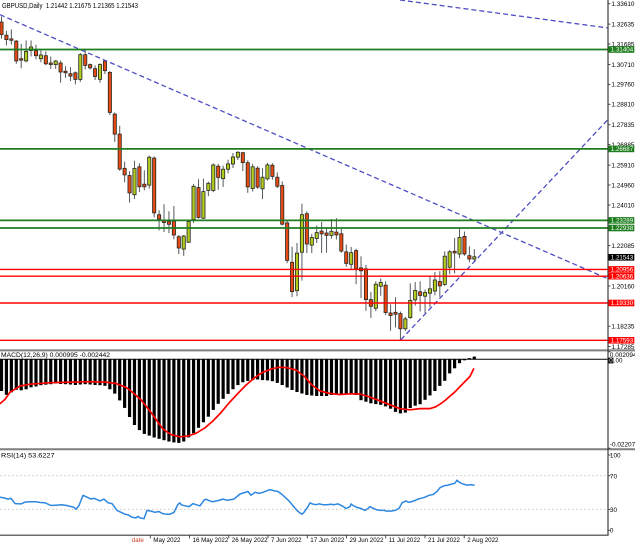 The width and height of the screenshot is (635, 546). What do you see at coordinates (622, 341) in the screenshot?
I see `svg-text: 1.17593` at bounding box center [622, 341].